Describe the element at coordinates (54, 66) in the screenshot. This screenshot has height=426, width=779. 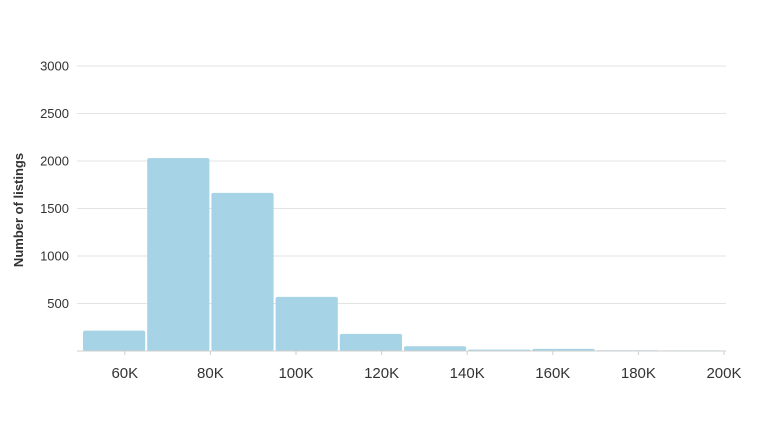
I see `y-tick-label: 3000` at that location.